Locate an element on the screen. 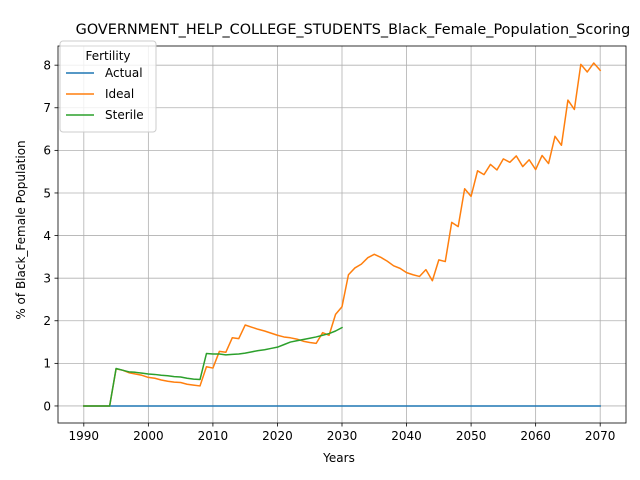 This screenshot has width=640, height=480. legend-box is located at coordinates (108, 86).